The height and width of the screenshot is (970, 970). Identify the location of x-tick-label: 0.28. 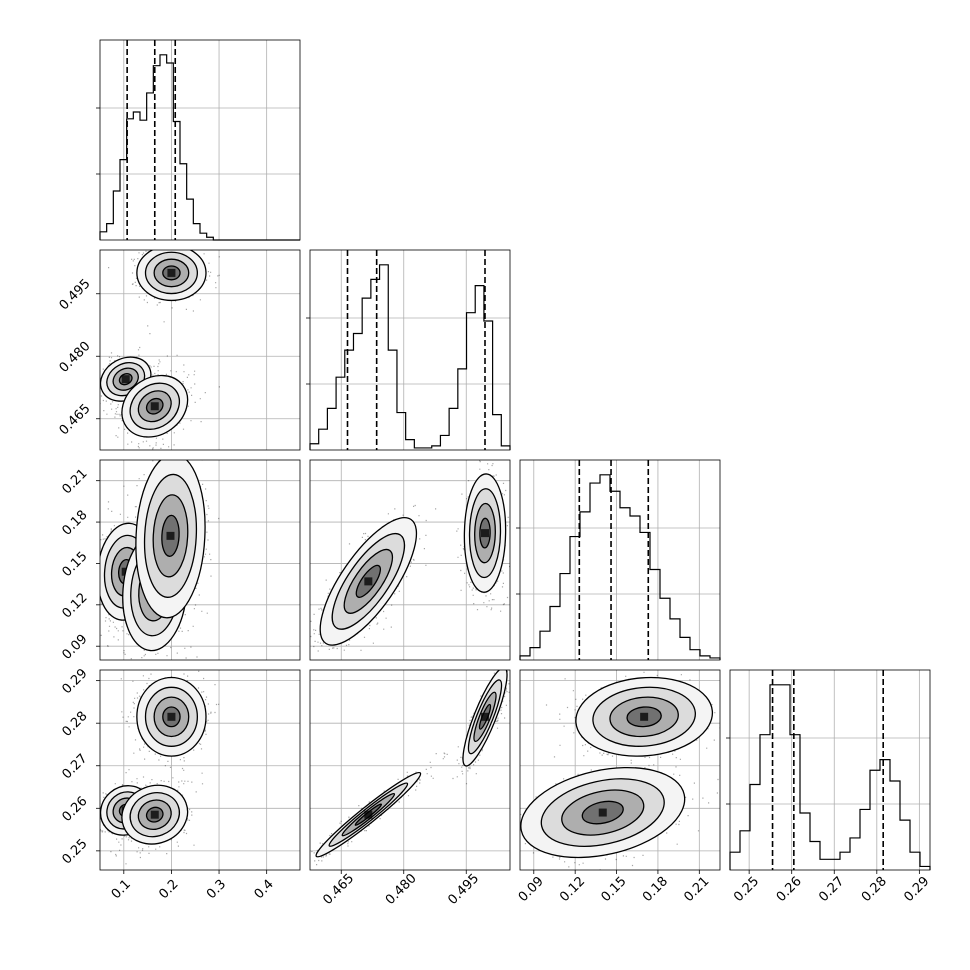
(874, 889).